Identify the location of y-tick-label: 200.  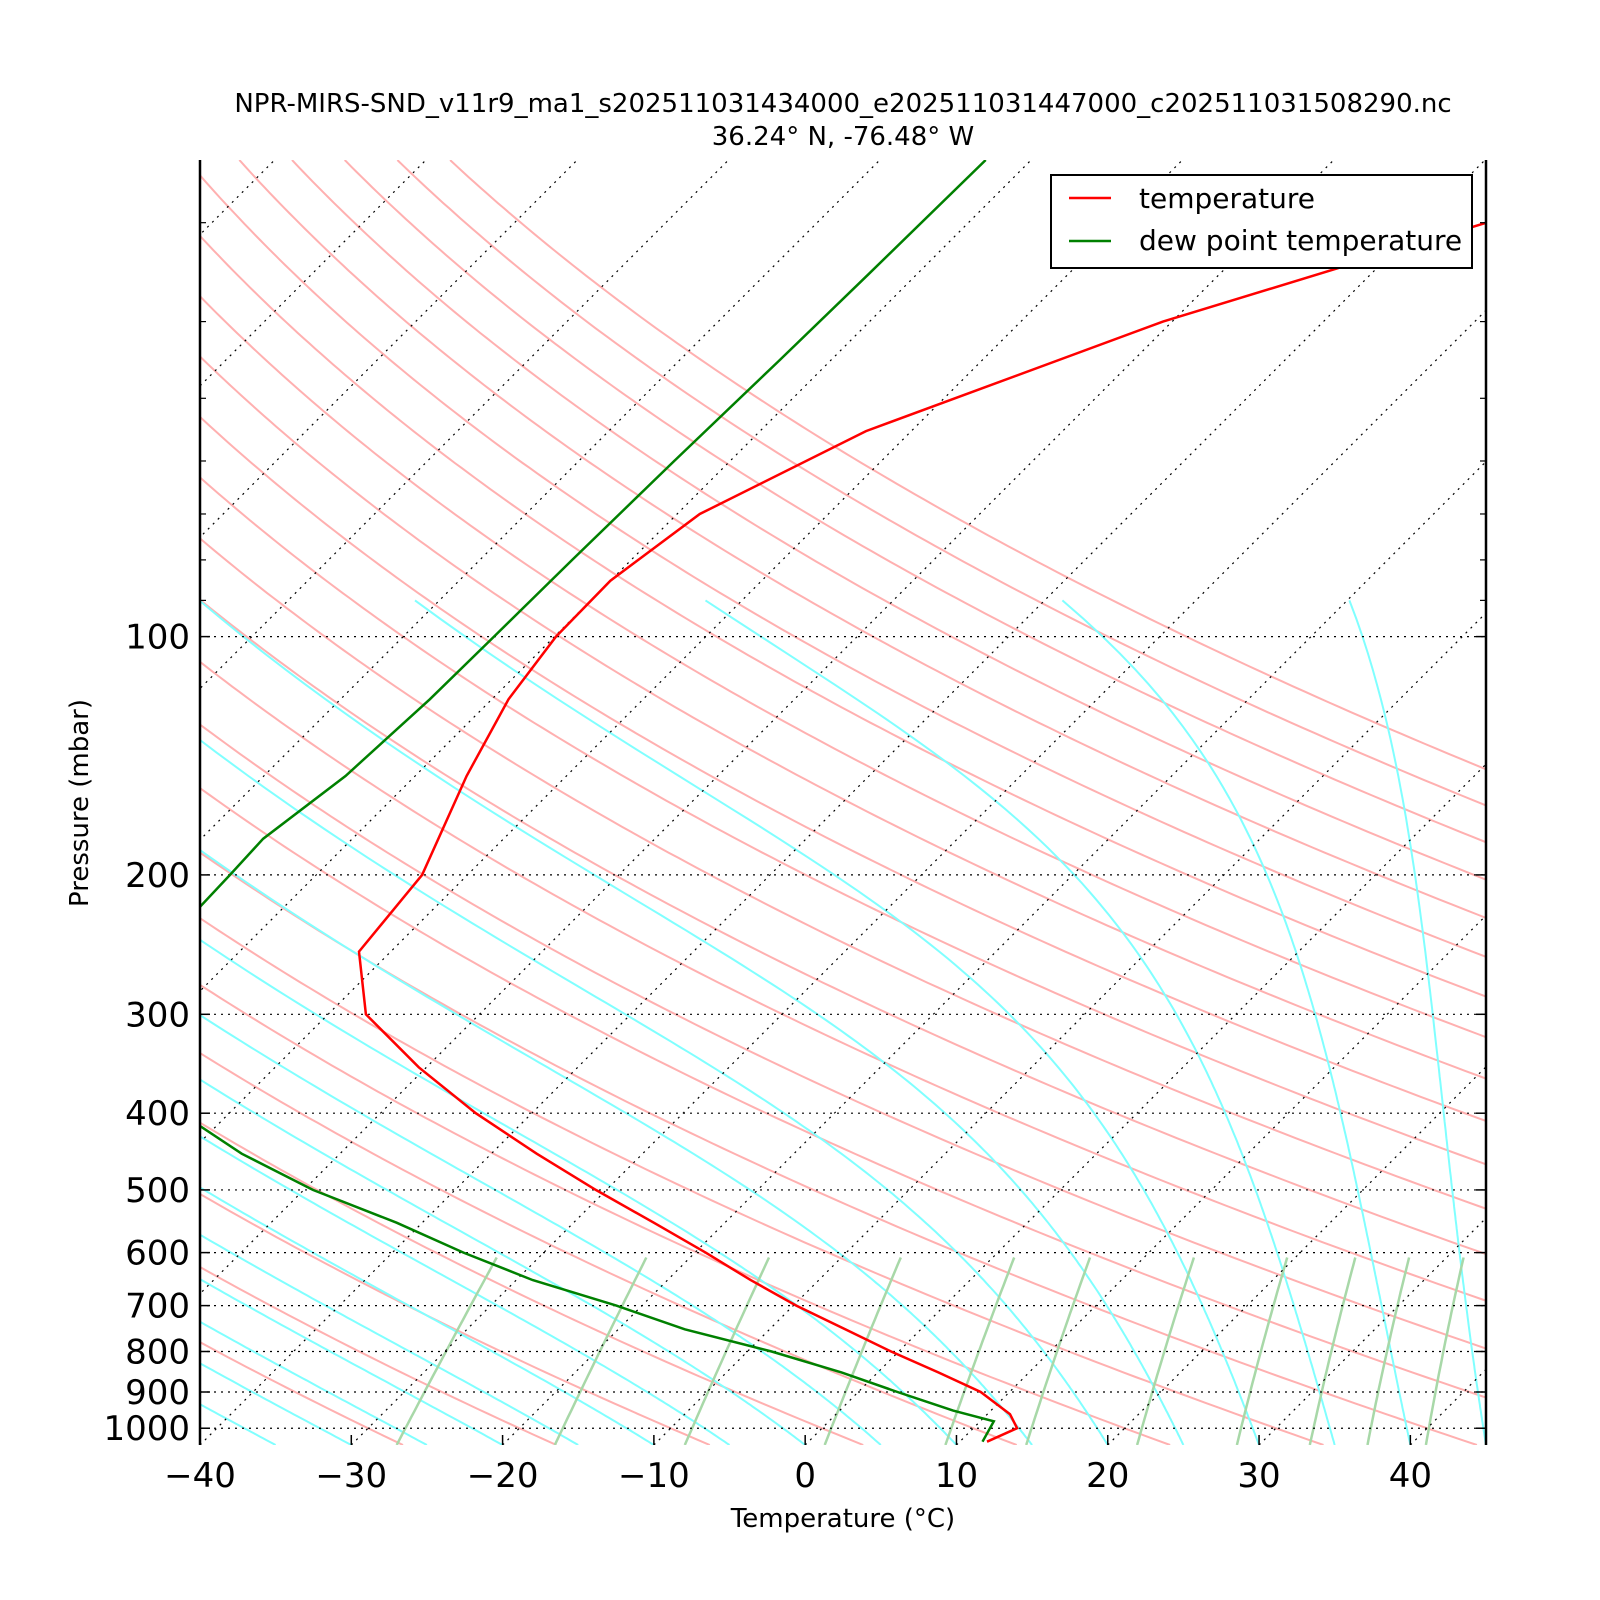
(157, 876).